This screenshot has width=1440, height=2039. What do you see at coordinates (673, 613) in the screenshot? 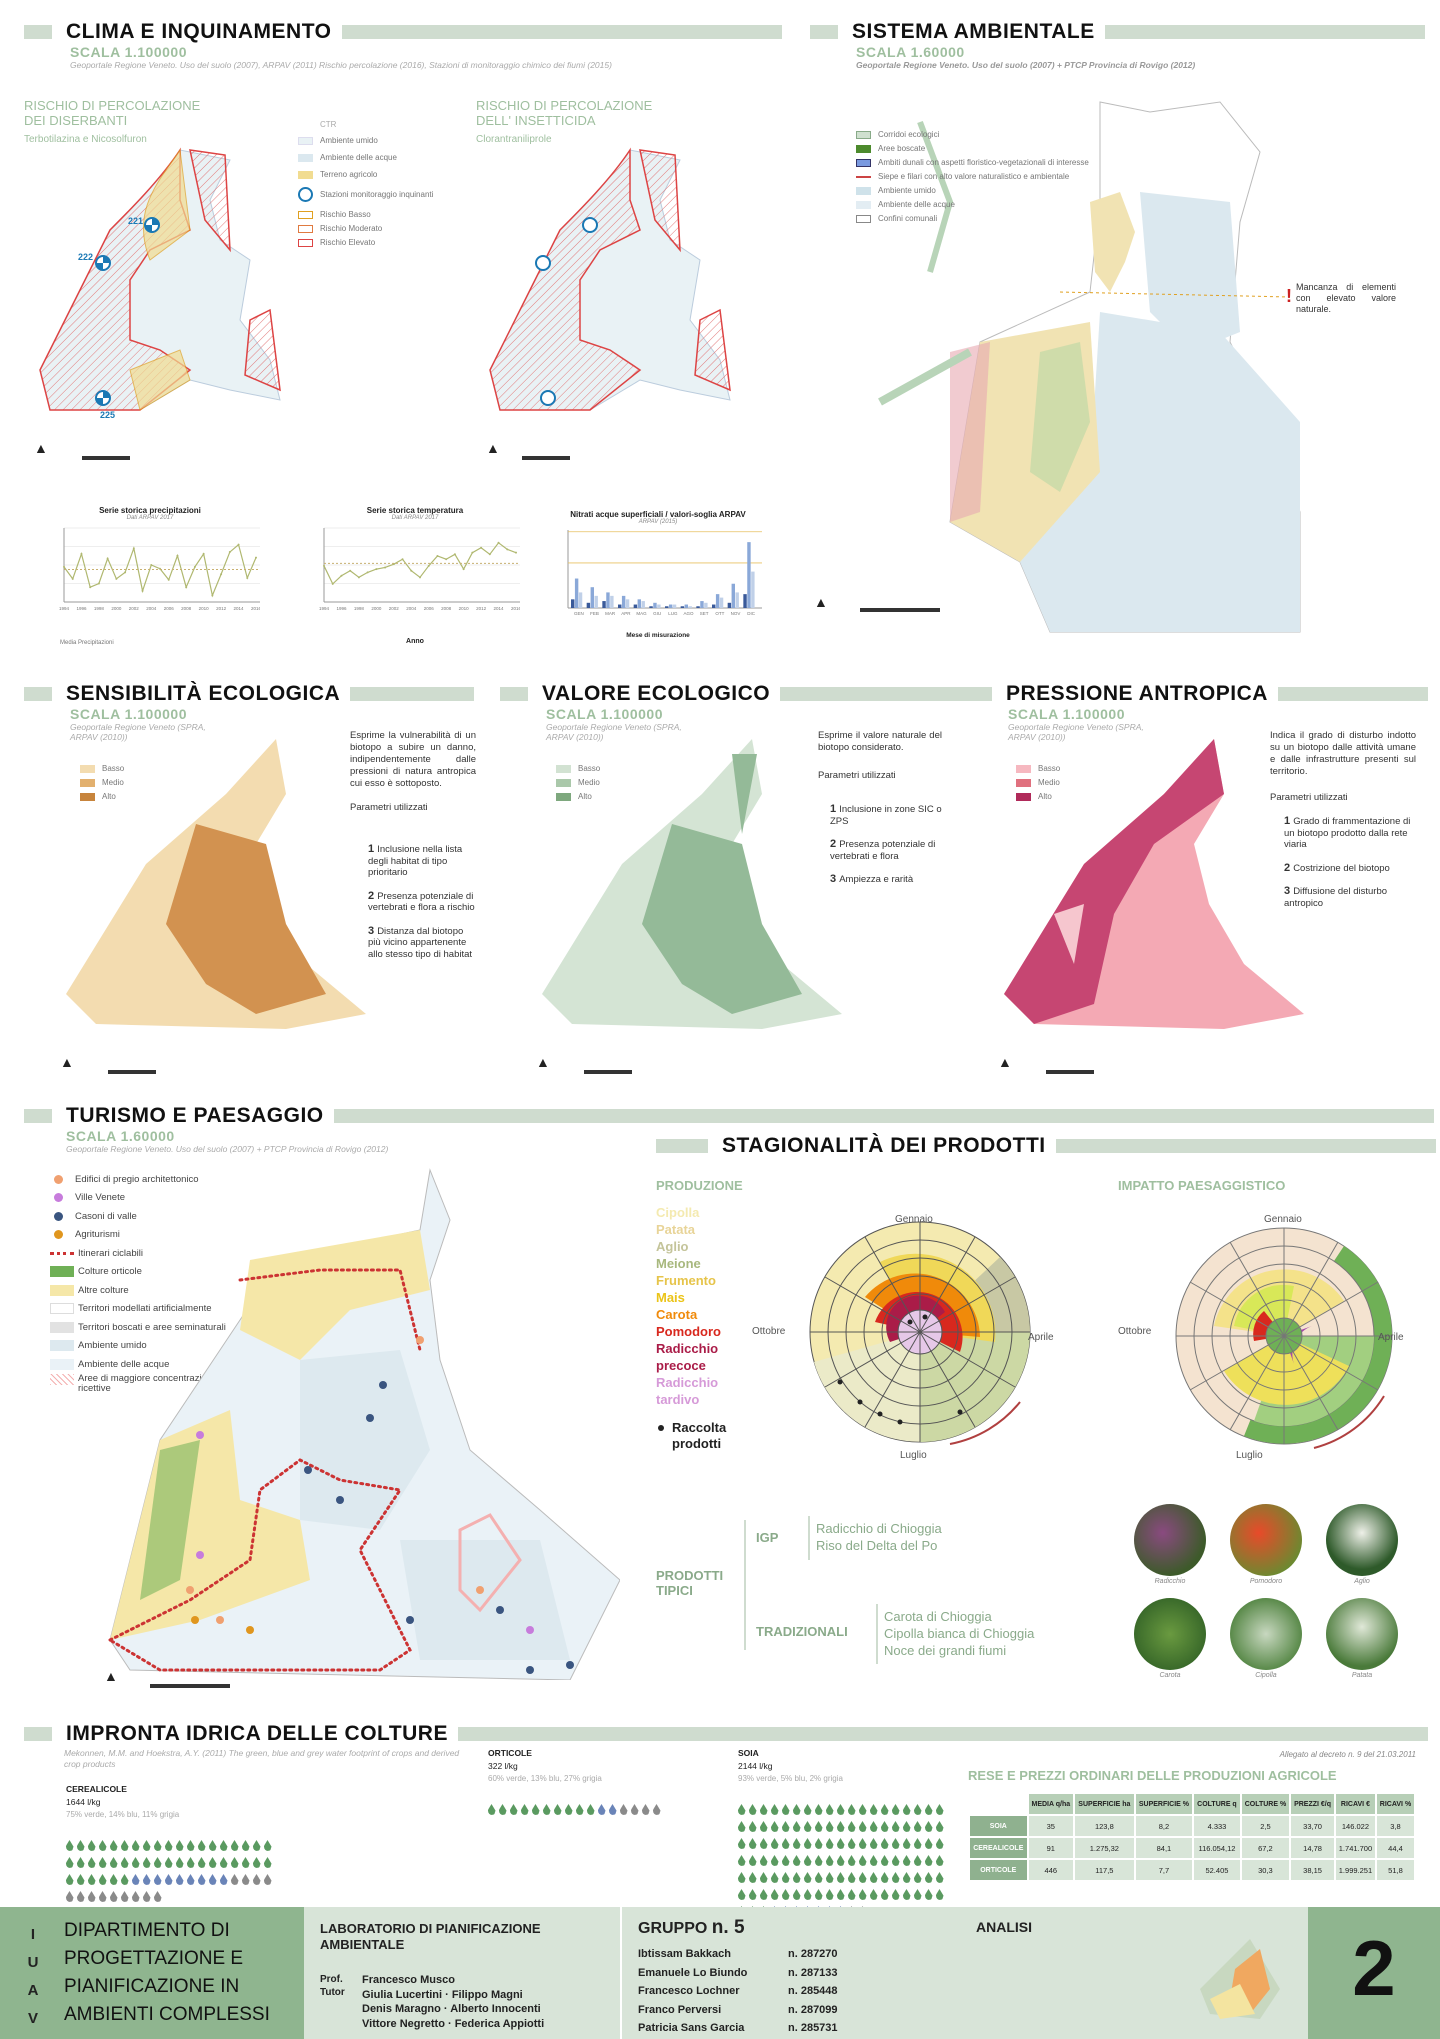
I see `tick-label: LUG` at bounding box center [673, 613].